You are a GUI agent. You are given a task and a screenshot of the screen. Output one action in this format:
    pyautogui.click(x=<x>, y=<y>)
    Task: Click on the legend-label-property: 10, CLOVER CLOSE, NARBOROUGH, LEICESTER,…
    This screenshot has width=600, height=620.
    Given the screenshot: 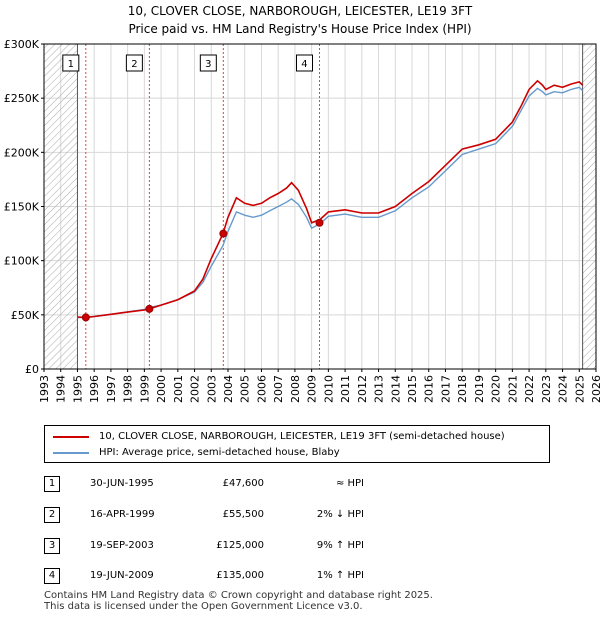 What is the action you would take?
    pyautogui.click(x=302, y=436)
    